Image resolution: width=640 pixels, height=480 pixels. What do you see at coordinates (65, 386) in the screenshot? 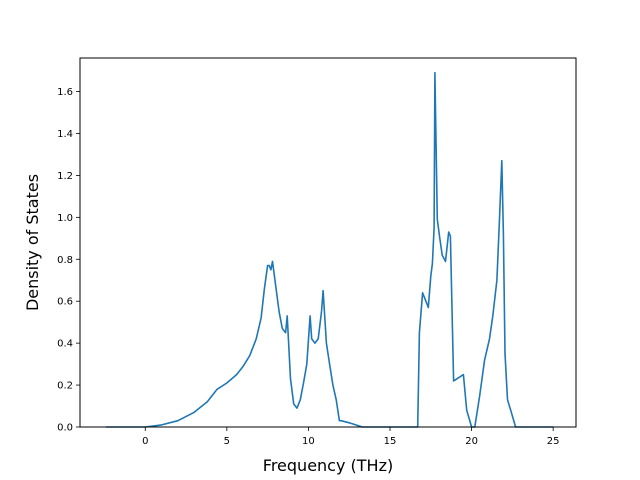
I see `y-tick-label: 0.2` at bounding box center [65, 386].